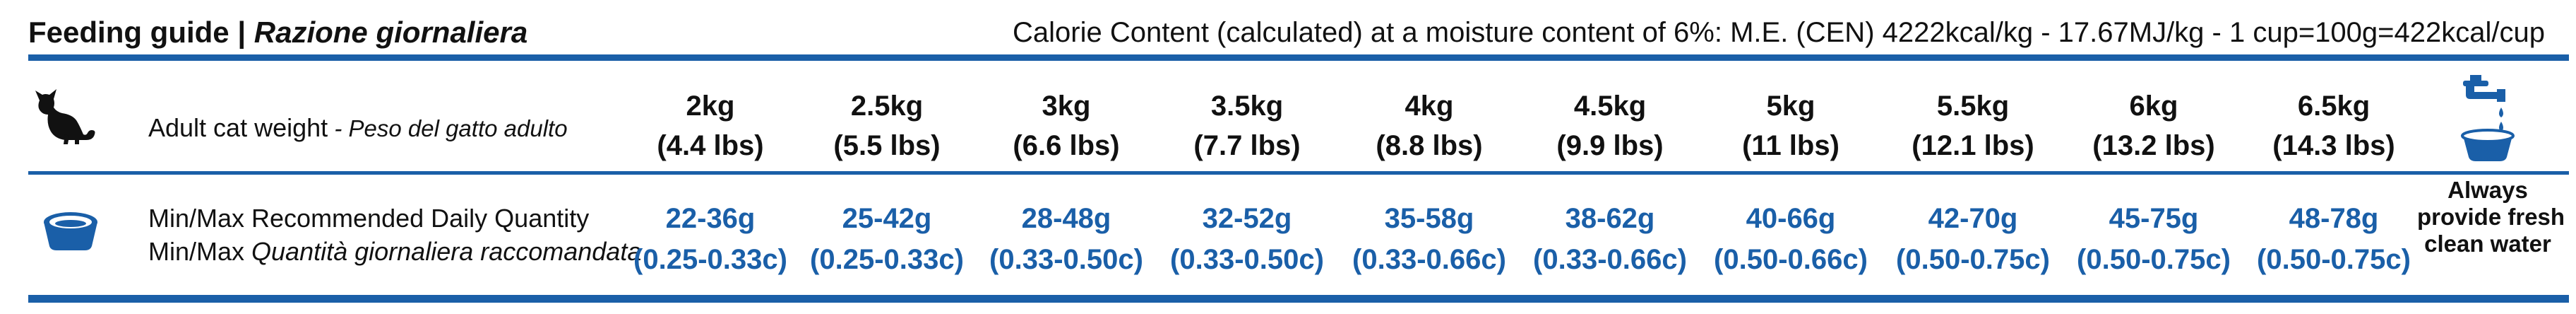  I want to click on quantity-cell: 40-66g (0.50-0.66c), so click(1791, 239).